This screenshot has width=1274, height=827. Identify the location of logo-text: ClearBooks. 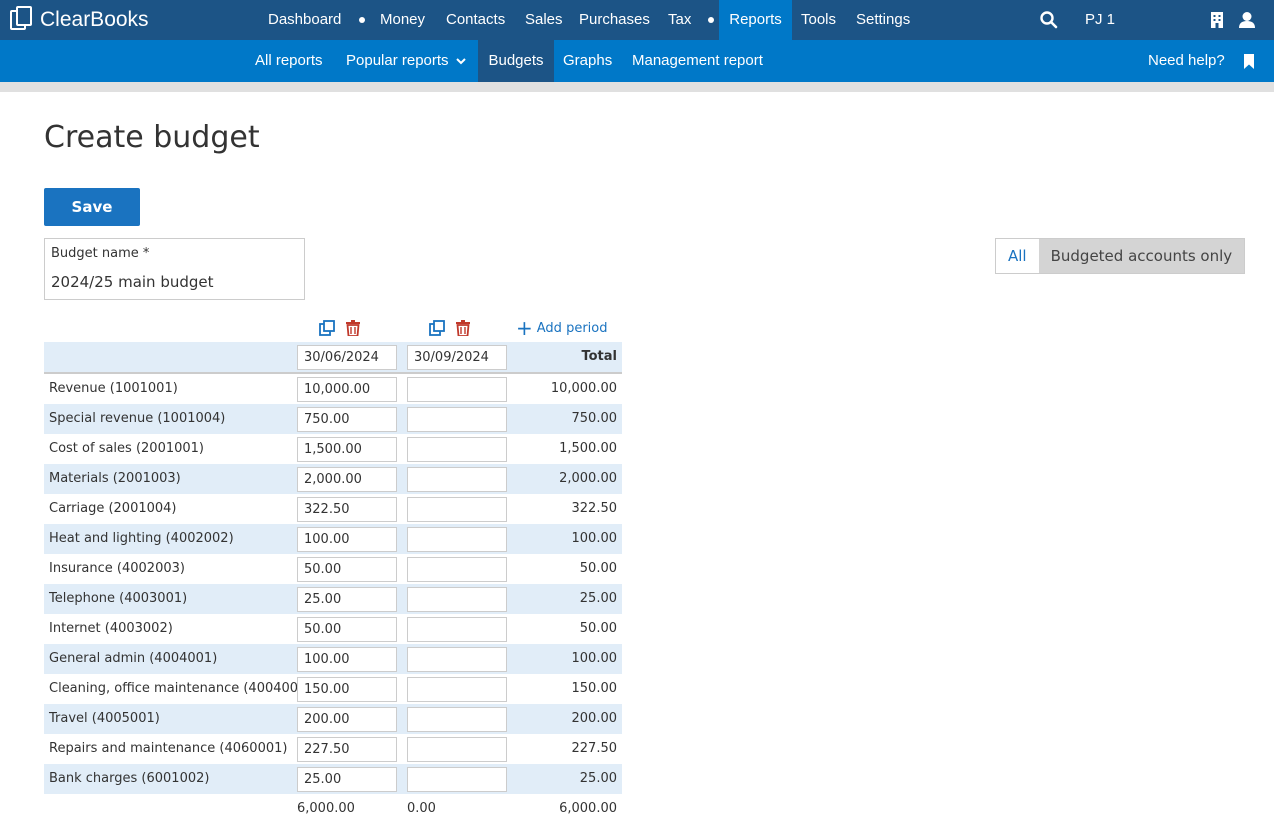
(94, 19).